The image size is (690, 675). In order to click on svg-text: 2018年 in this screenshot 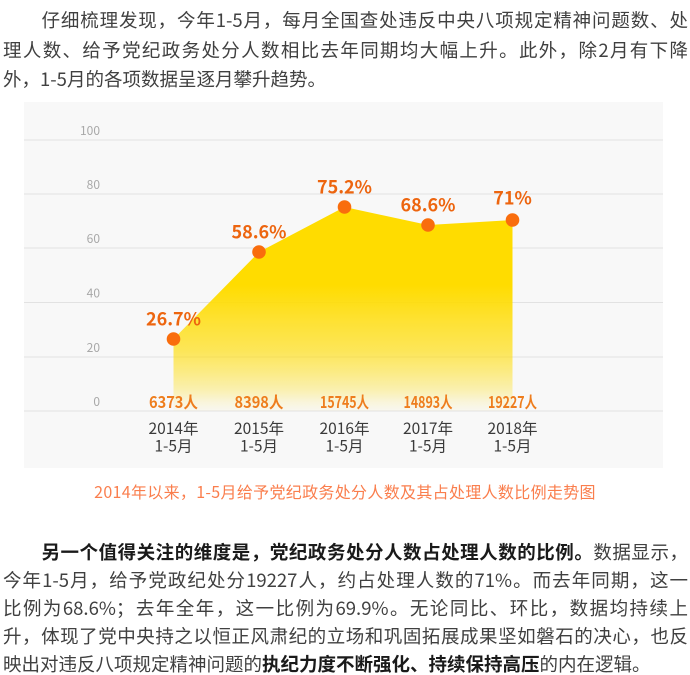, I will do `click(513, 428)`.